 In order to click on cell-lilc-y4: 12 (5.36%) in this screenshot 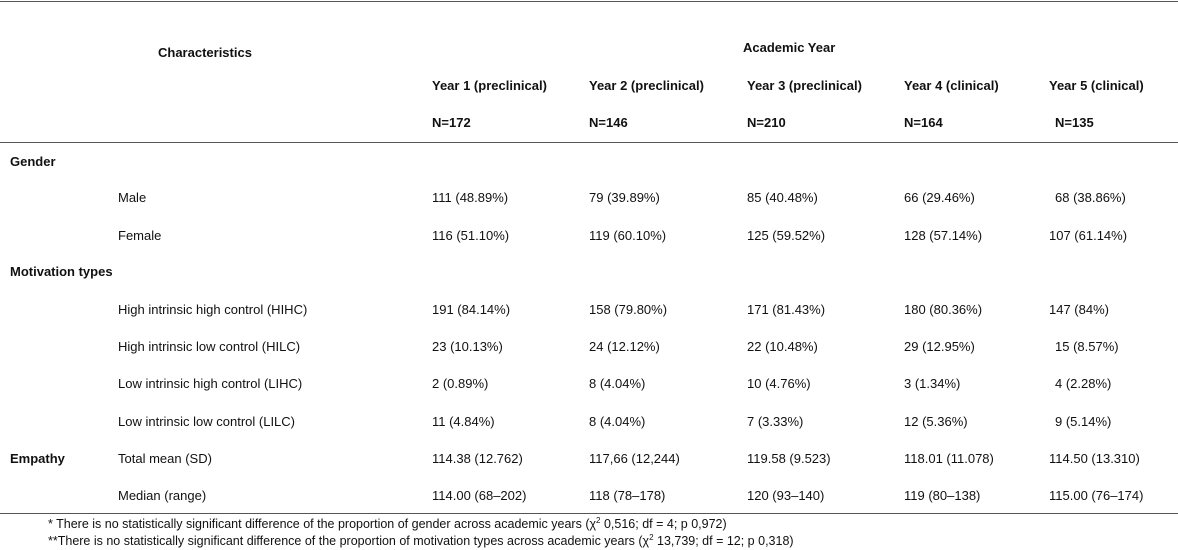, I will do `click(936, 421)`.